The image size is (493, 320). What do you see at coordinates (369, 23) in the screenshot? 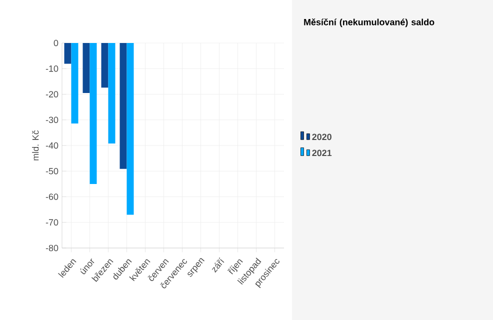
I see `text: Měsíční (nekumulované) saldo` at bounding box center [369, 23].